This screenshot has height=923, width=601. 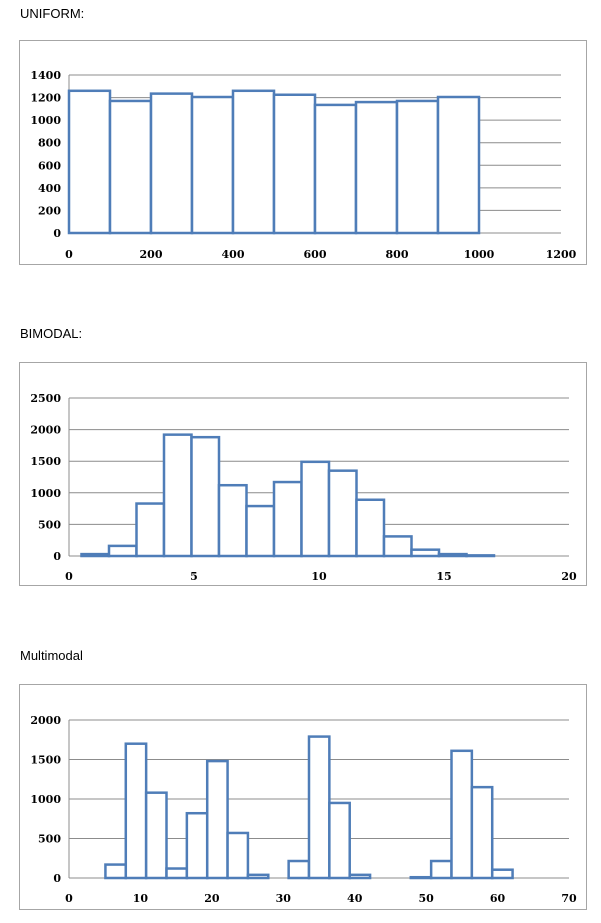 I want to click on multimodal-x-tick-label: 50, so click(x=426, y=898).